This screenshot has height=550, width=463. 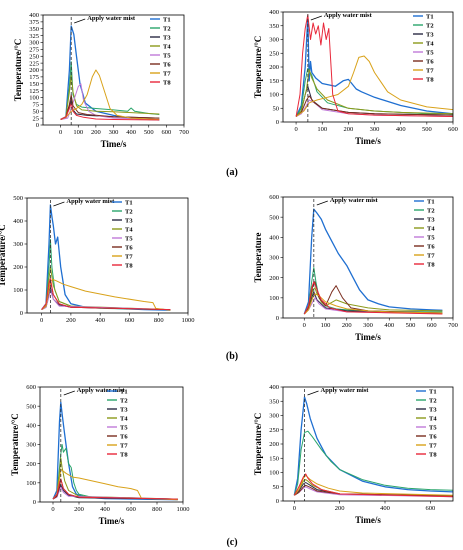 What do you see at coordinates (258, 258) in the screenshot?
I see `y-axis-label: Temperature` at bounding box center [258, 258].